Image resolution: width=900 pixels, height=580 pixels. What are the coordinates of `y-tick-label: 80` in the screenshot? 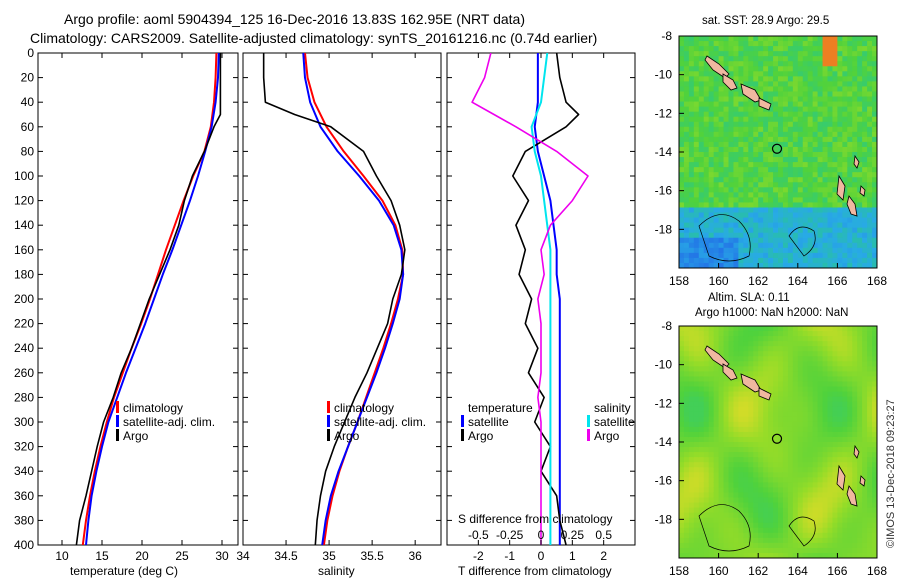 It's located at (28, 151).